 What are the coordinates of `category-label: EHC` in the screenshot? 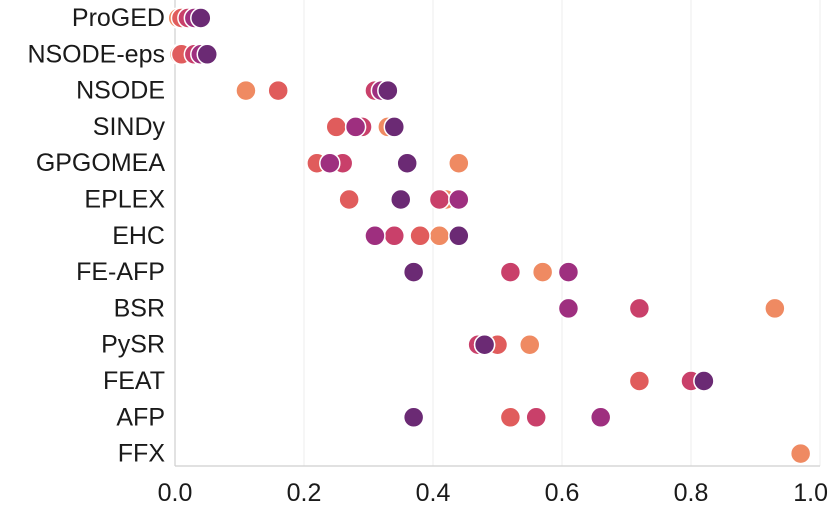 It's located at (138, 236).